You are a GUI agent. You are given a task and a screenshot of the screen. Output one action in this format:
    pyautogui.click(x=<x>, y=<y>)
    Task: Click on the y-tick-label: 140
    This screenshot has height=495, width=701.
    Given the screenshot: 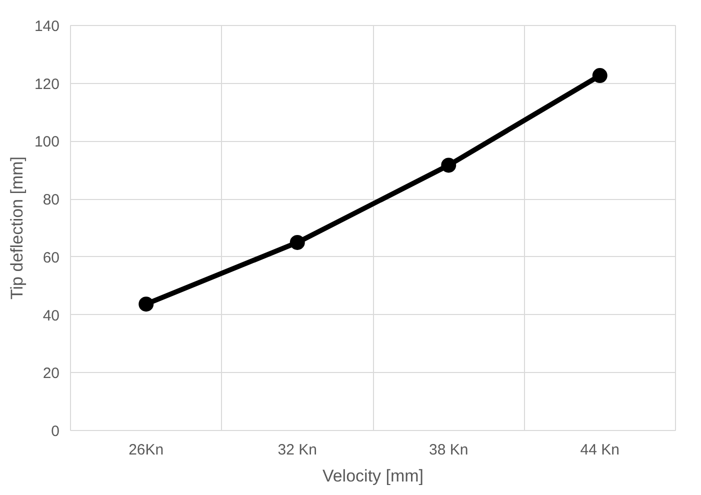 What is the action you would take?
    pyautogui.click(x=47, y=26)
    